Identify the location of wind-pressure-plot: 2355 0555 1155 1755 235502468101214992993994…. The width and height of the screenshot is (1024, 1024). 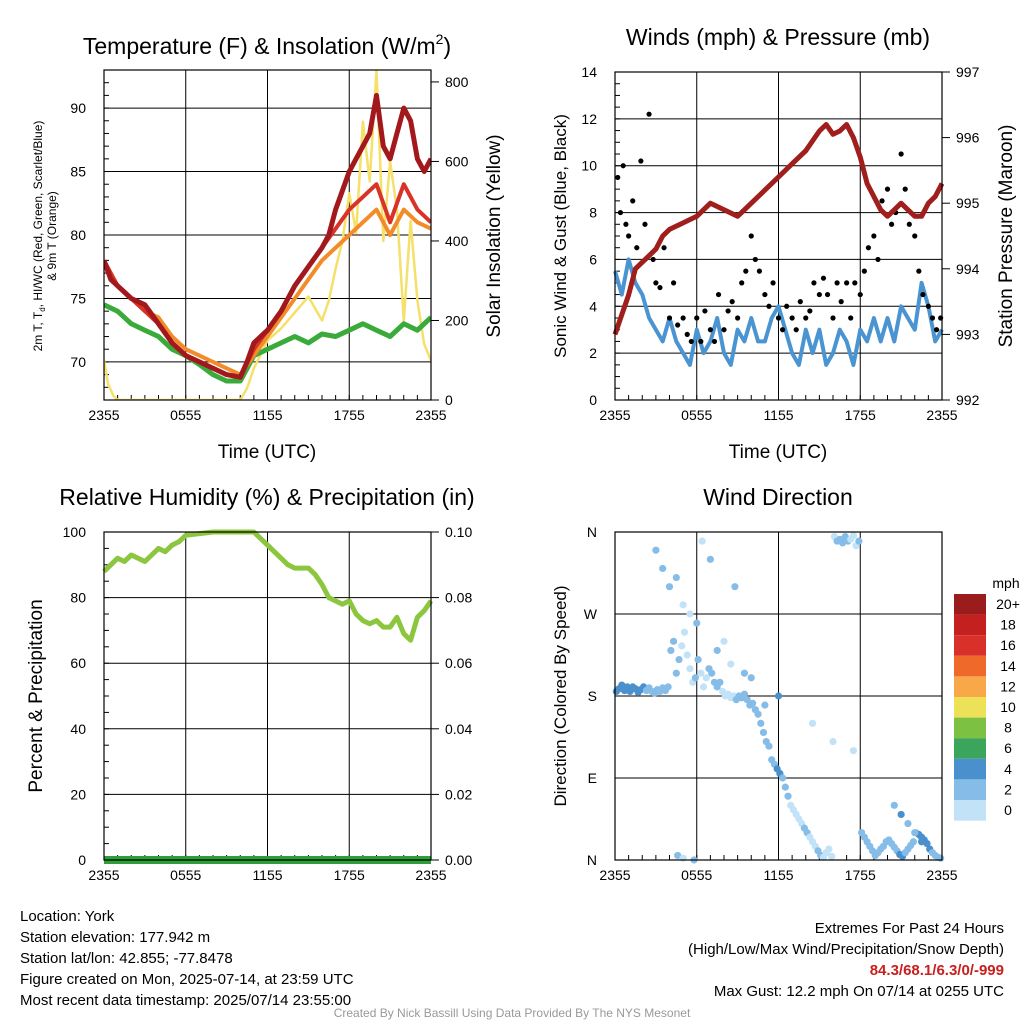
(780, 243).